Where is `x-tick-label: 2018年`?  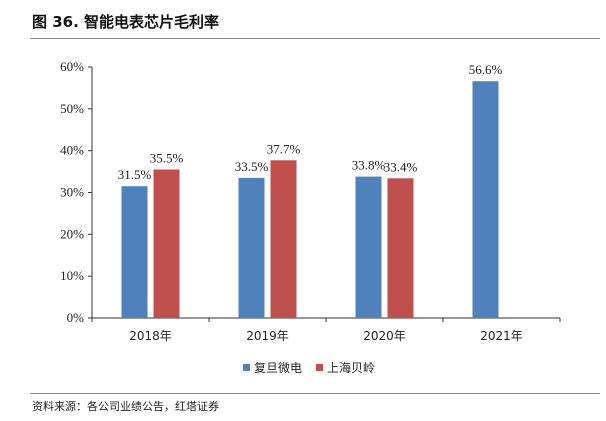 x-tick-label: 2018年 is located at coordinates (150, 336).